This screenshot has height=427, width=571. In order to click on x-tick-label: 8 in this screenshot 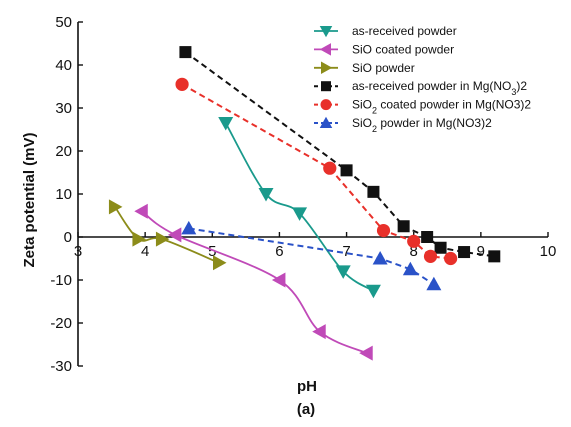, I will do `click(414, 251)`.